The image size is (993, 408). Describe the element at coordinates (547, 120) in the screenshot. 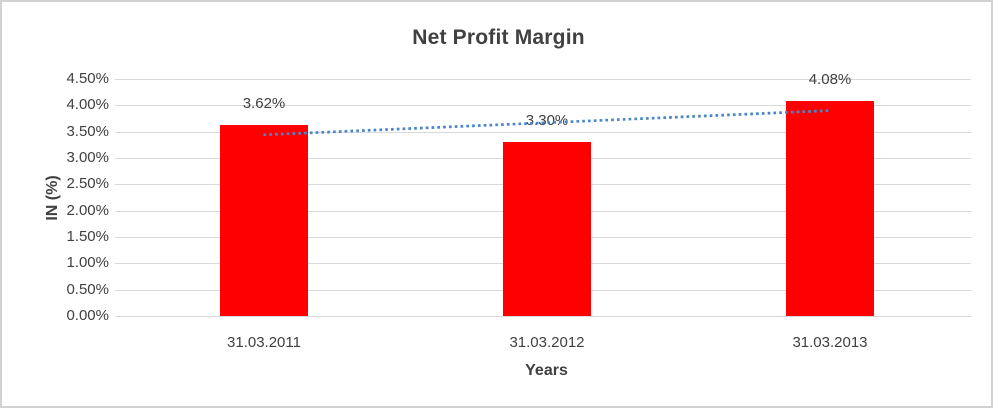

I see `data-label: 3.30%` at that location.